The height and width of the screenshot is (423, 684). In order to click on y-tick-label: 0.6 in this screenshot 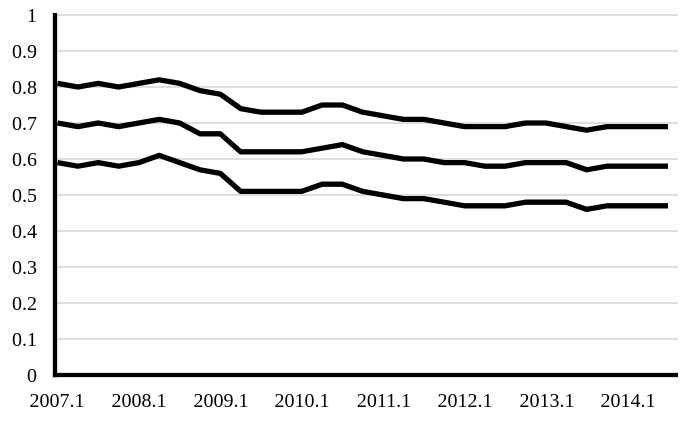, I will do `click(24, 160)`.